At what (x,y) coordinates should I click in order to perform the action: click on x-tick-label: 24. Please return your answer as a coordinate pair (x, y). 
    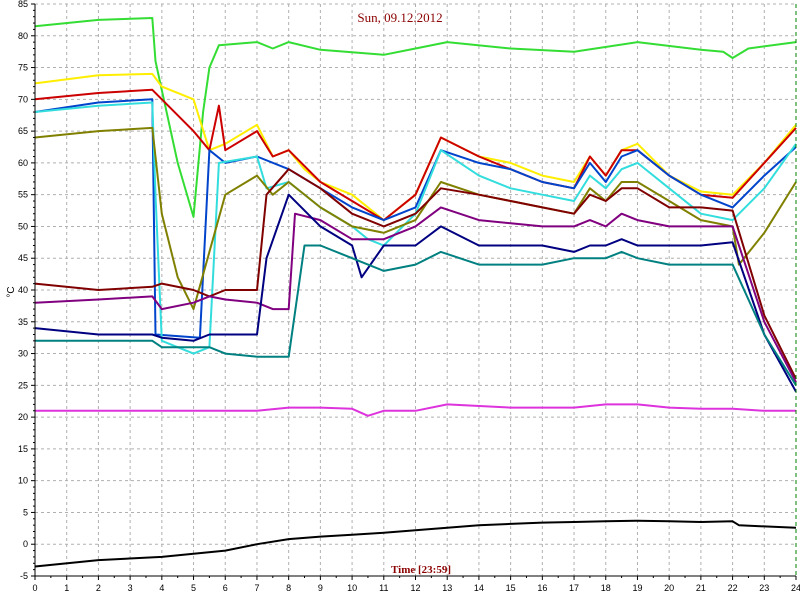
    Looking at the image, I should click on (795, 588).